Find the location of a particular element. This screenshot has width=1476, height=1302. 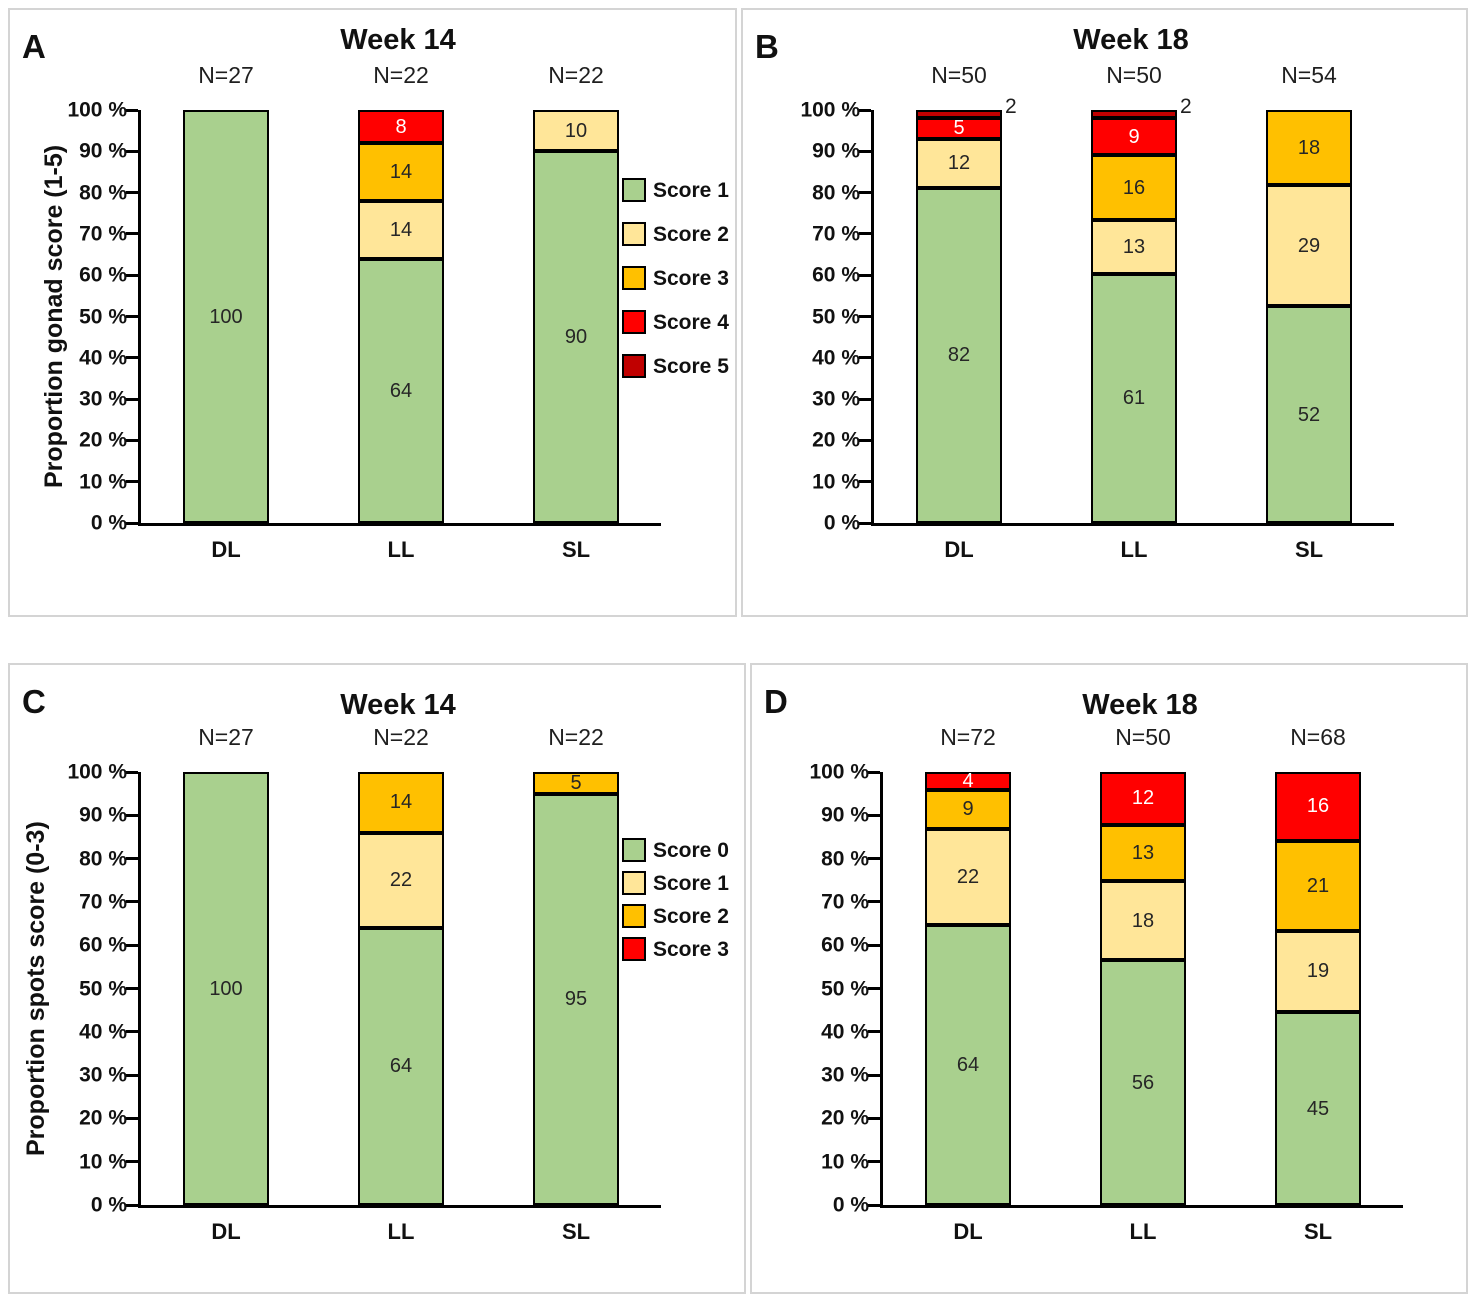

segment-value-label: 90 is located at coordinates (576, 337).